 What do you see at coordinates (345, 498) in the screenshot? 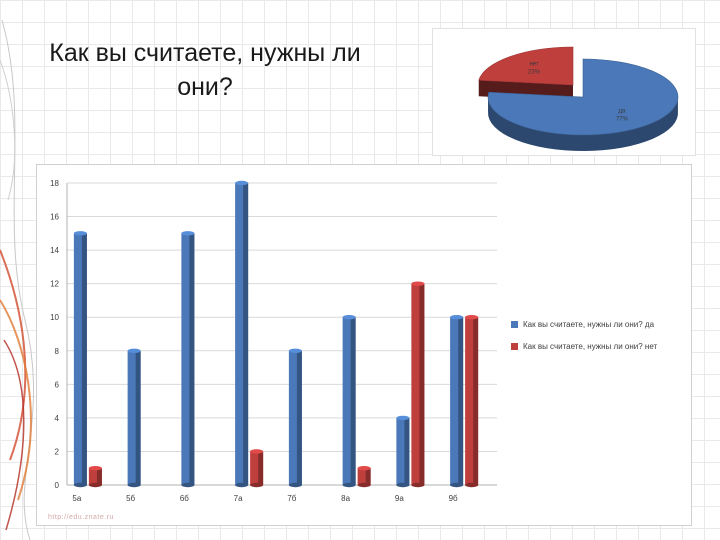
I see `x-tick-label-8а: 8а` at bounding box center [345, 498].